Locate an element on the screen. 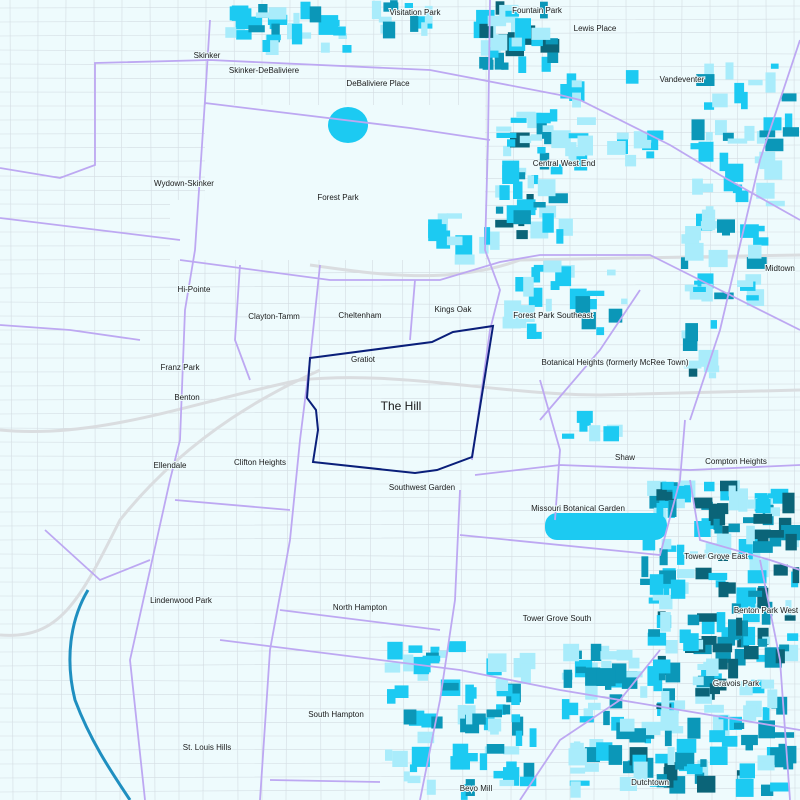  label-lewis-place: Lewis Place is located at coordinates (595, 28).